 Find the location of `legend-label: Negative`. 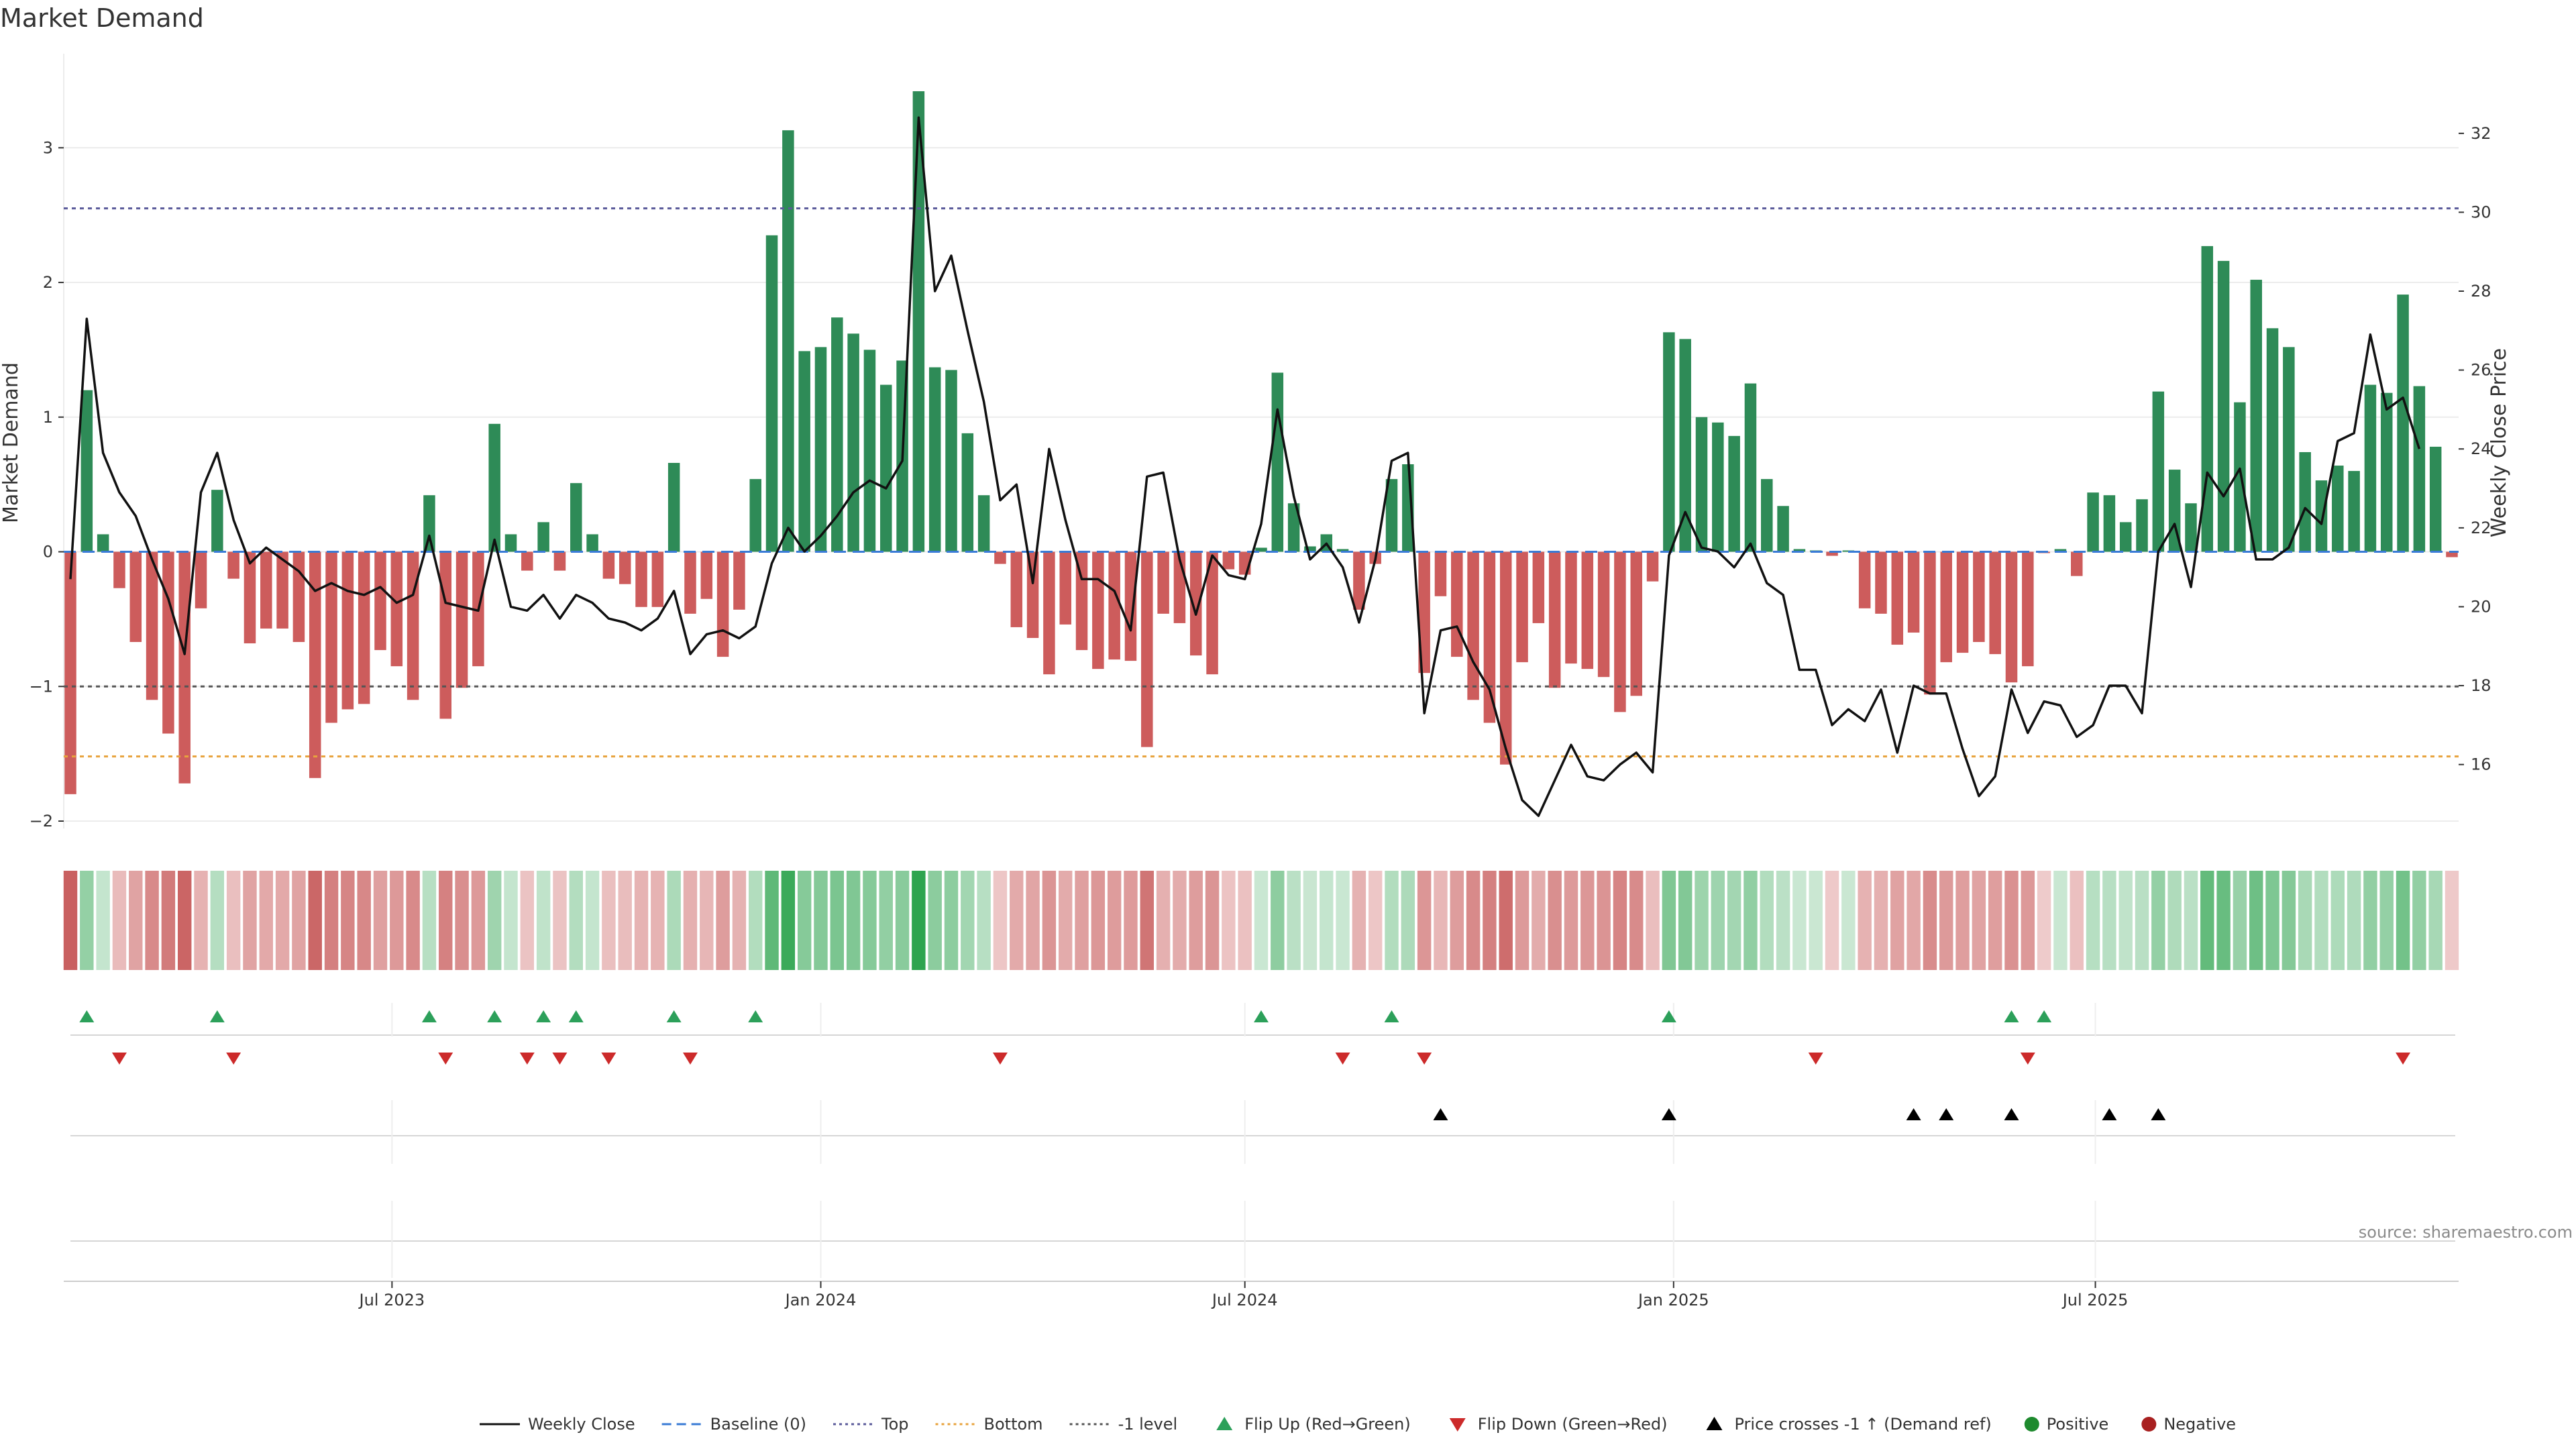

legend-label: Negative is located at coordinates (2199, 1424).